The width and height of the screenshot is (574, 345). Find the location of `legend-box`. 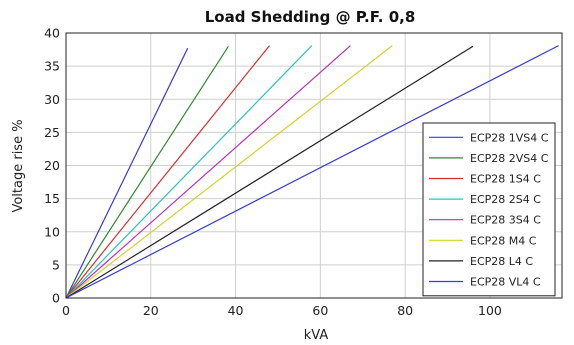

legend-box is located at coordinates (489, 209).